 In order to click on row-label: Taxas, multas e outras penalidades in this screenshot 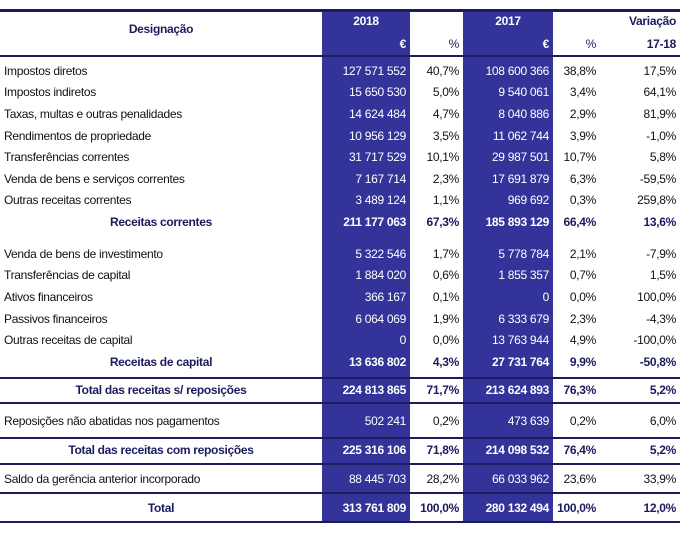, I will do `click(93, 113)`.